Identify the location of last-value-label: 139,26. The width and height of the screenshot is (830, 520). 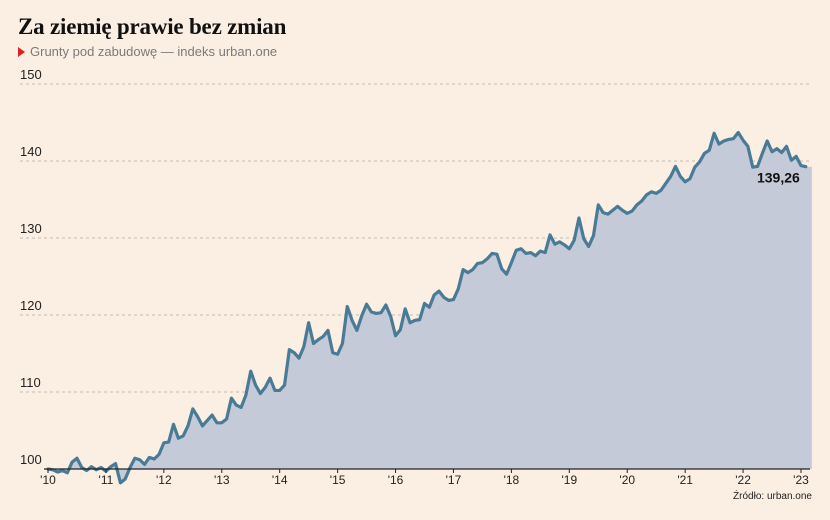
(778, 178).